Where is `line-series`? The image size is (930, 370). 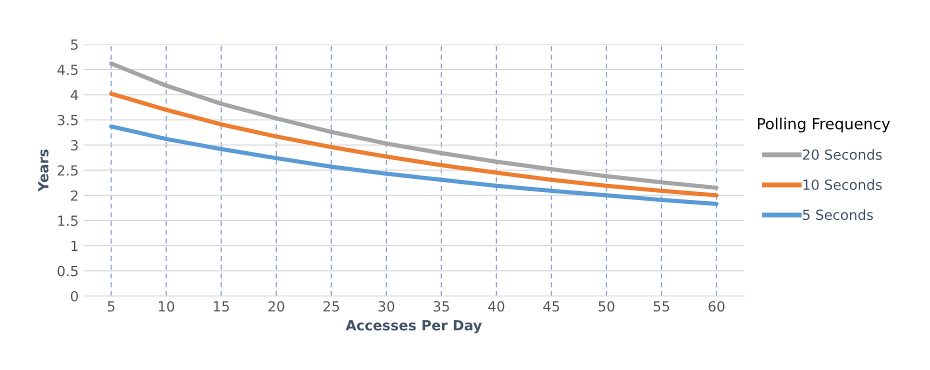
line-series is located at coordinates (414, 165).